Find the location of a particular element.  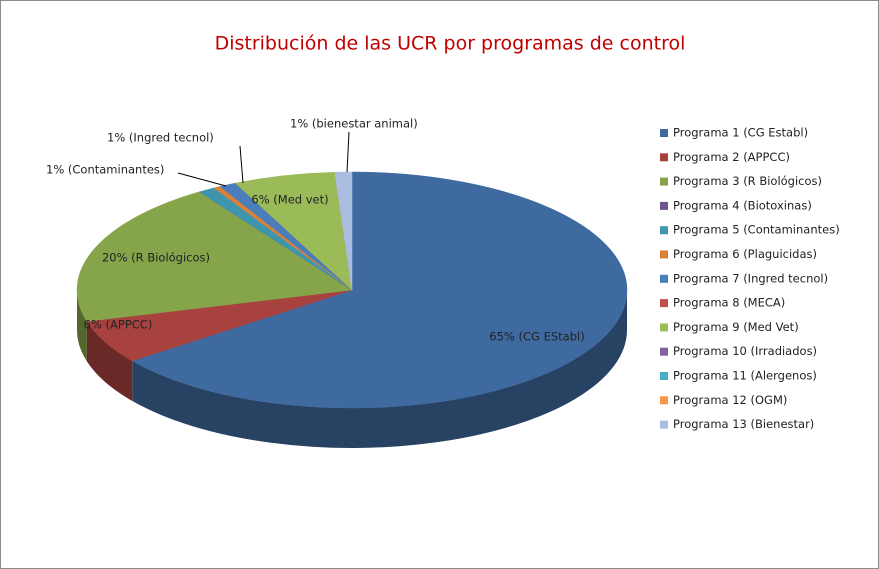

legend-label: Programa 5 (Contaminantes) is located at coordinates (756, 230).